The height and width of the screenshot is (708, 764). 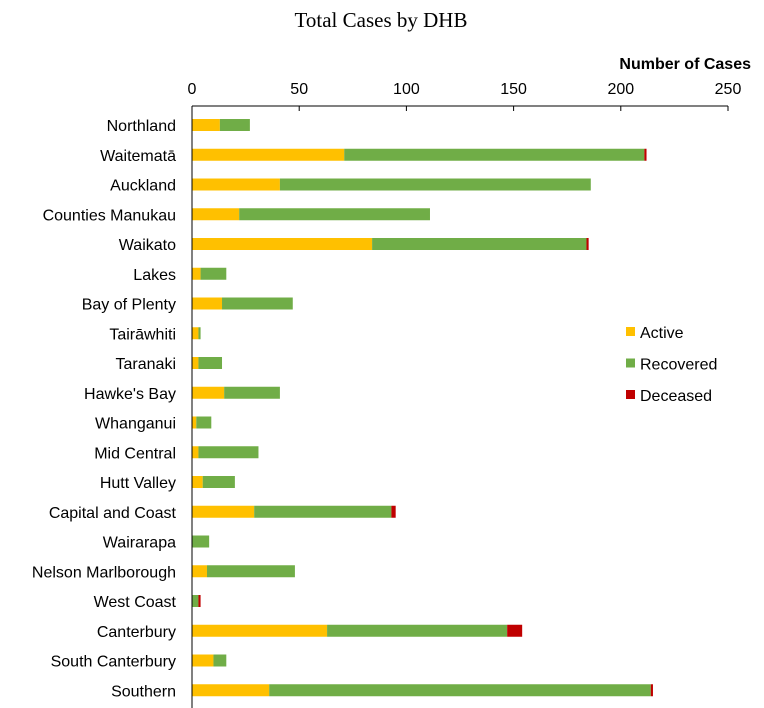 What do you see at coordinates (147, 245) in the screenshot?
I see `category-label: Waikato` at bounding box center [147, 245].